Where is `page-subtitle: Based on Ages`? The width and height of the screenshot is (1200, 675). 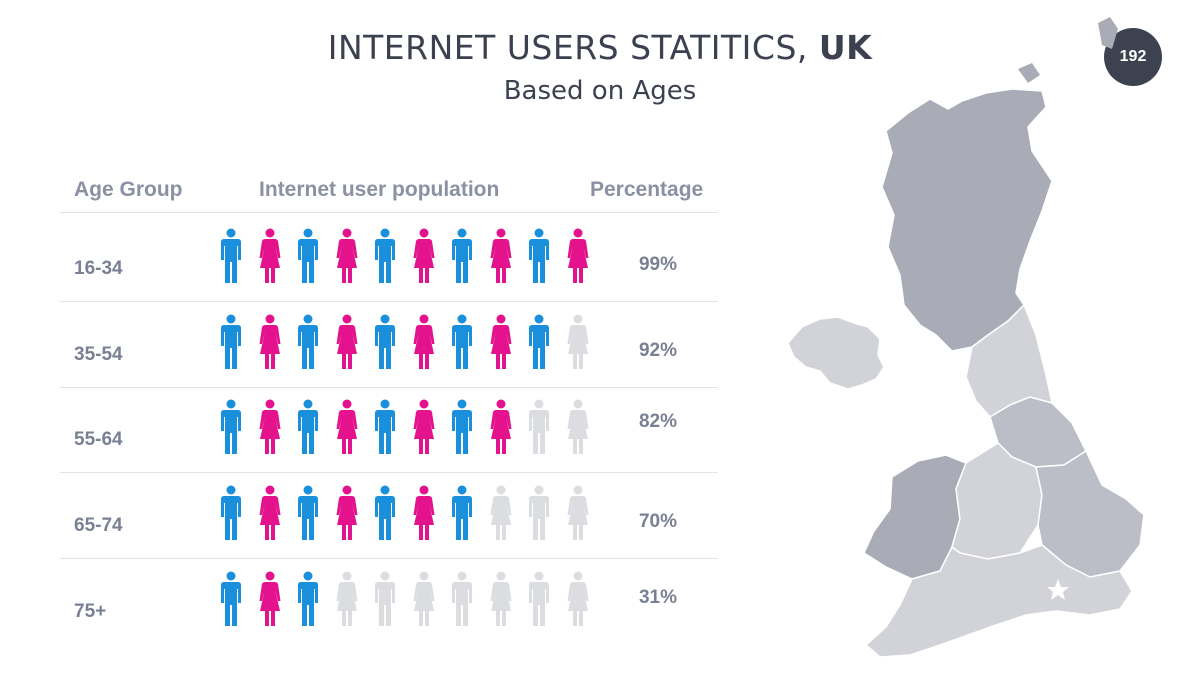
page-subtitle: Based on Ages is located at coordinates (600, 91).